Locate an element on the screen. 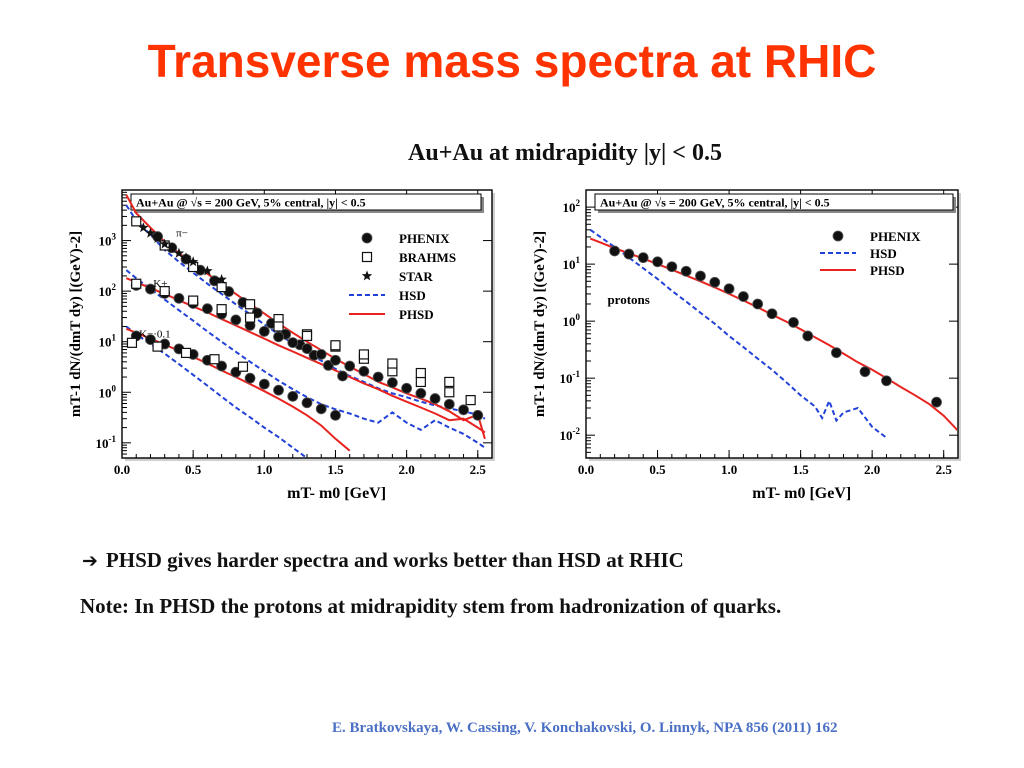  legend: PHENIX BRAHMS STAR HSD PHSD is located at coordinates (402, 276).